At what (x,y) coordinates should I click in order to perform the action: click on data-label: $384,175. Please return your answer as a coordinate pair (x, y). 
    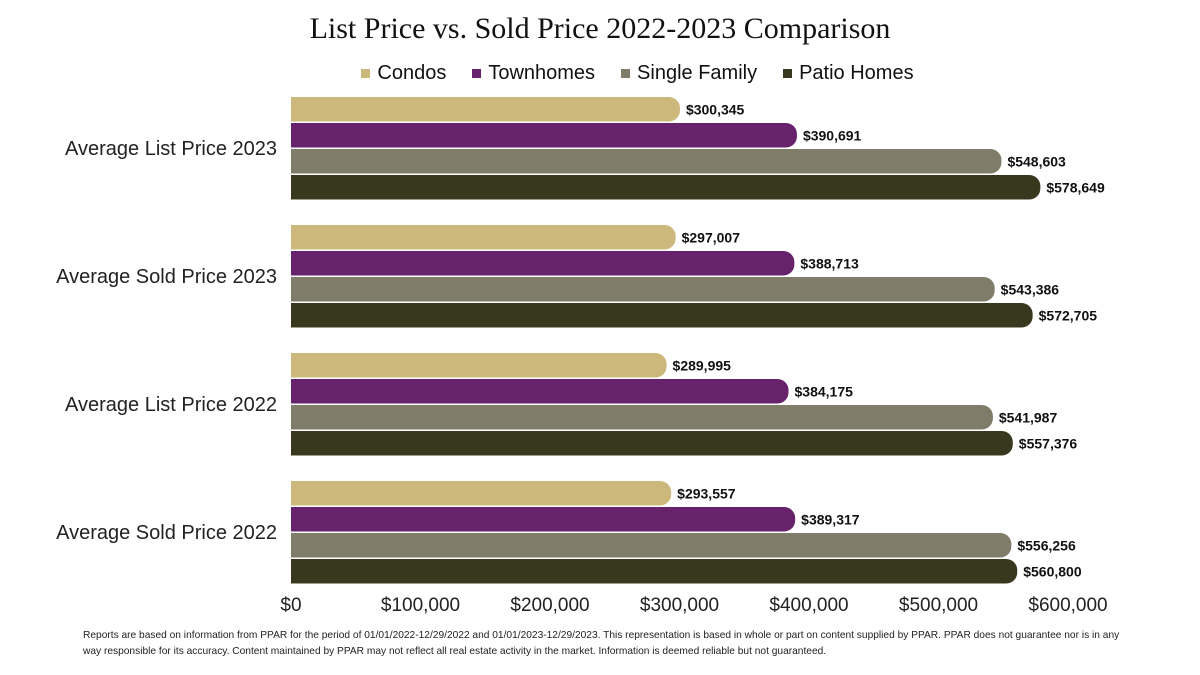
    Looking at the image, I should click on (824, 391).